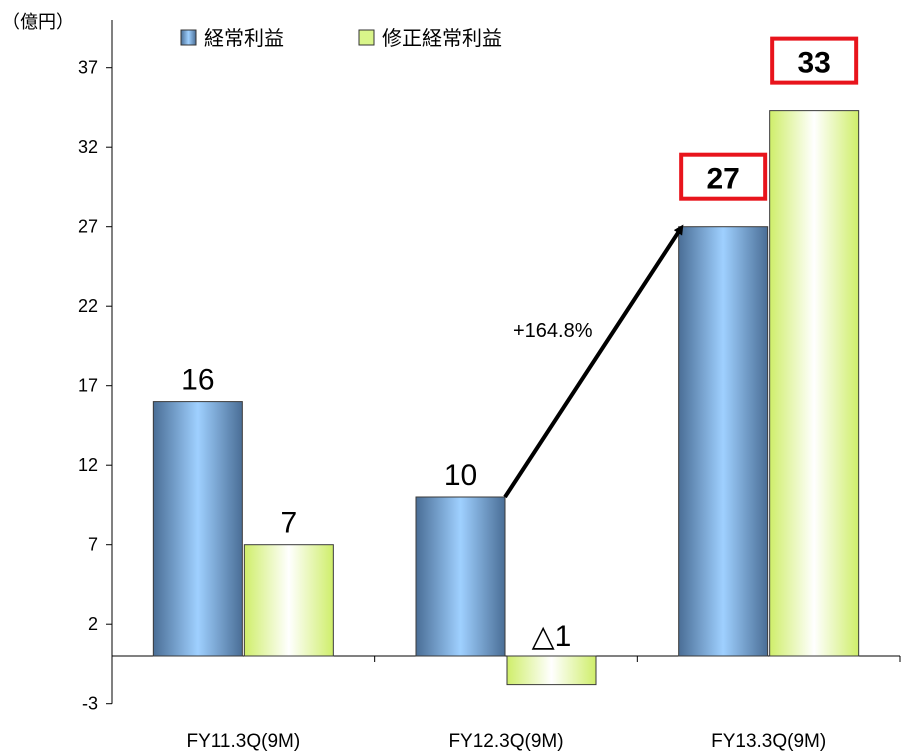 The height and width of the screenshot is (755, 906). I want to click on x-tick-label: FY11.3Q(9M), so click(243, 741).